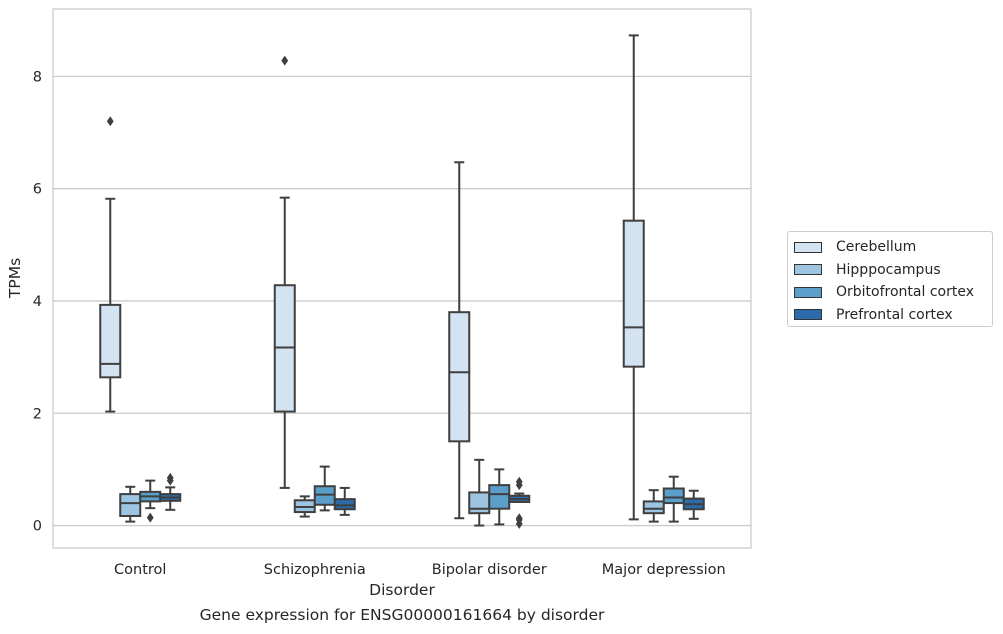 This screenshot has width=1003, height=634. I want to click on legend-label: Prefrontal cortex, so click(894, 314).